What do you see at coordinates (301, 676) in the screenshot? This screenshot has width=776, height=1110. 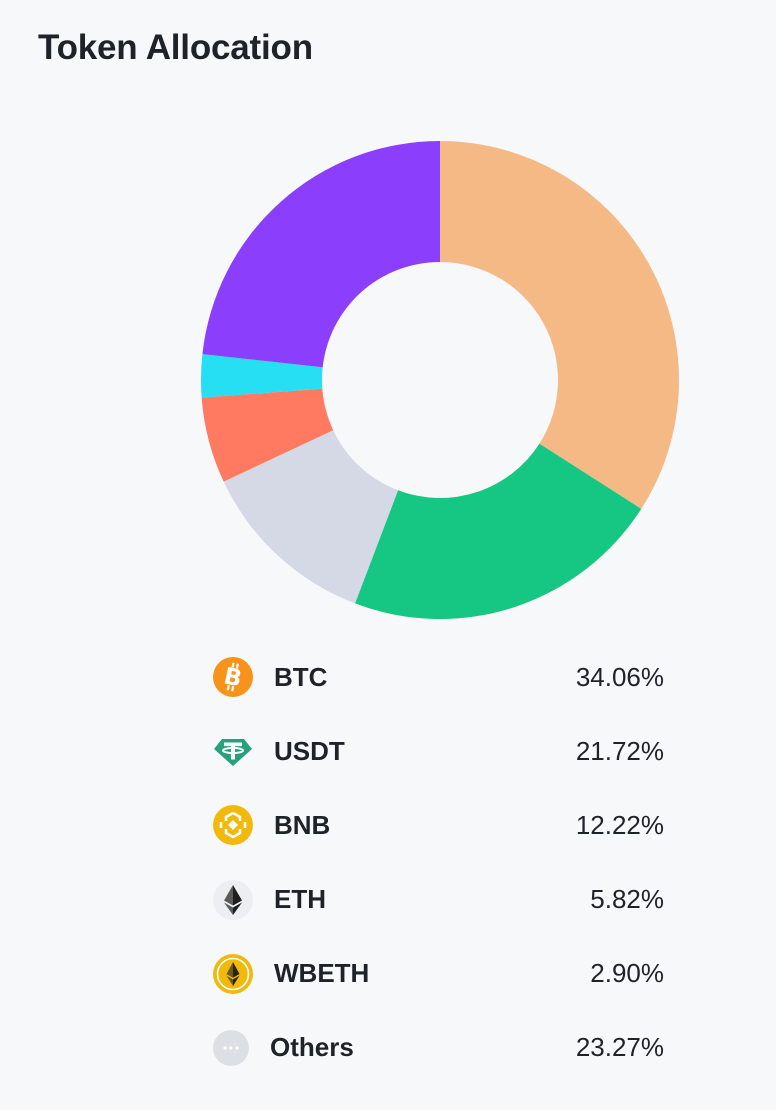 I see `legend-symbol: BTC` at bounding box center [301, 676].